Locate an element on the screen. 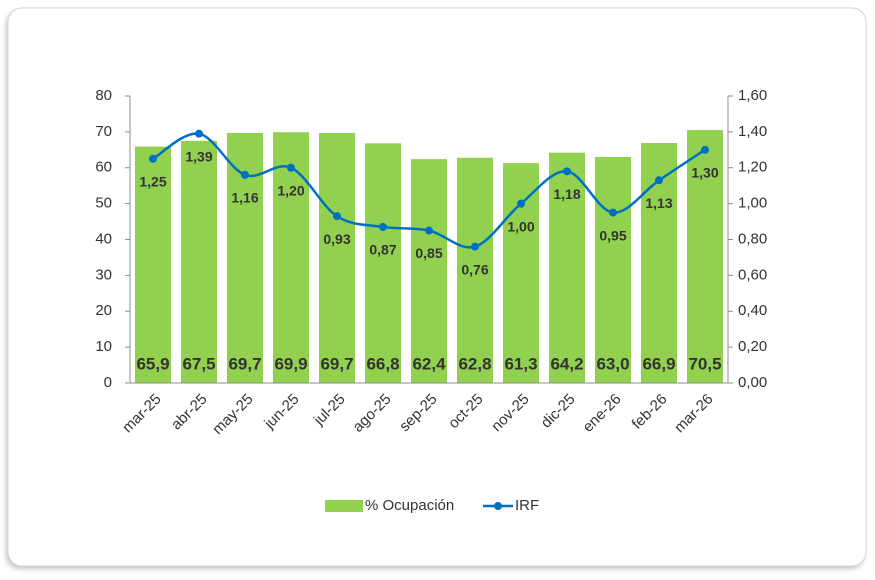  point-label: 0,76 is located at coordinates (474, 269).